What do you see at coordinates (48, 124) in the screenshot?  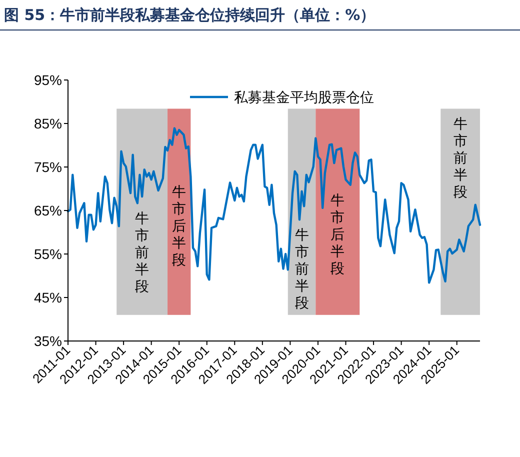 I see `y-tick-label: 85%` at bounding box center [48, 124].